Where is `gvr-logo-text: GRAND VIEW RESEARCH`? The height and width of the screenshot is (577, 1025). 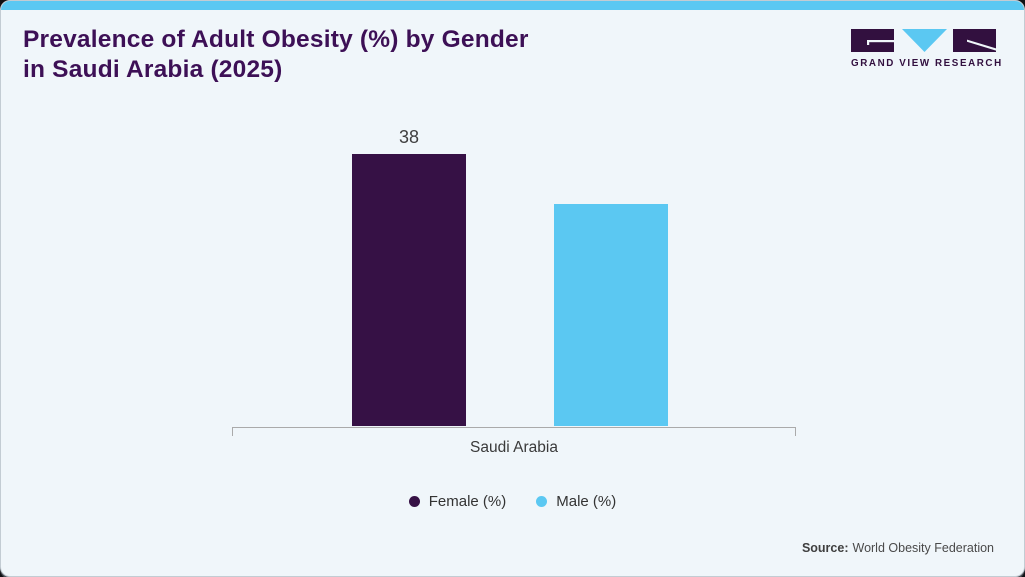
gvr-logo-text: GRAND VIEW RESEARCH is located at coordinates (927, 63).